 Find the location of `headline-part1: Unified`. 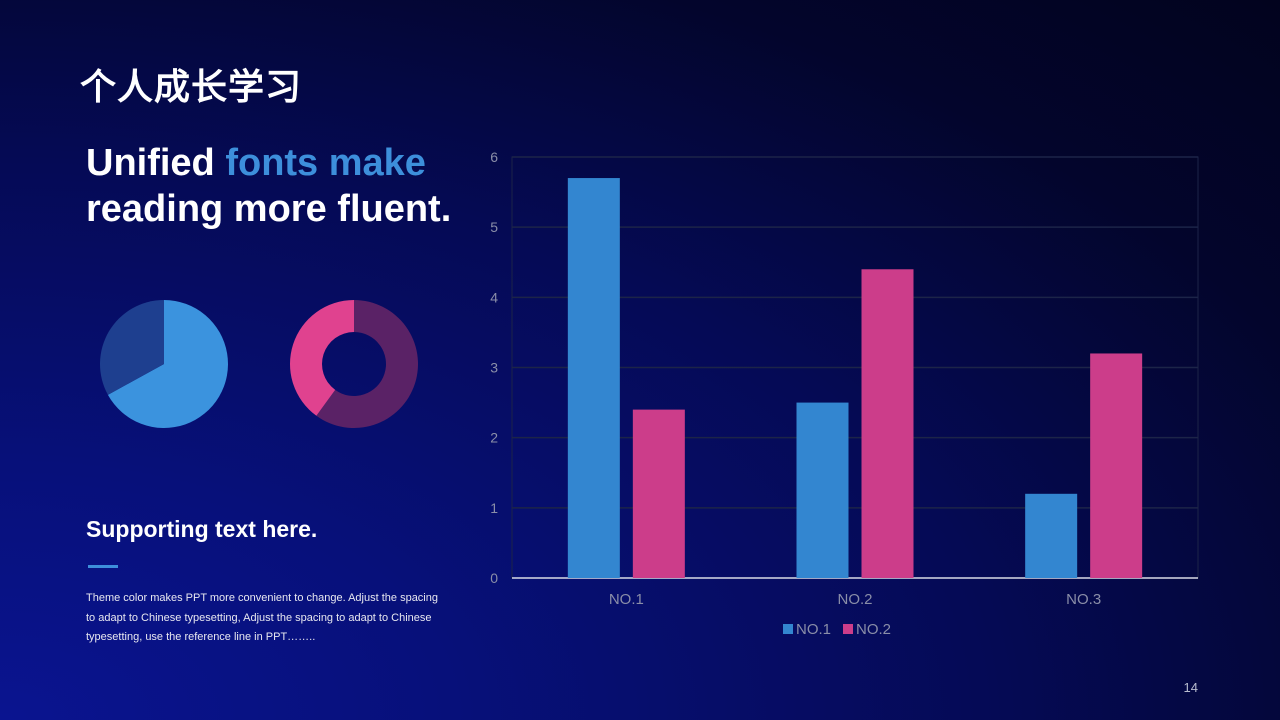

headline-part1: Unified is located at coordinates (156, 163).